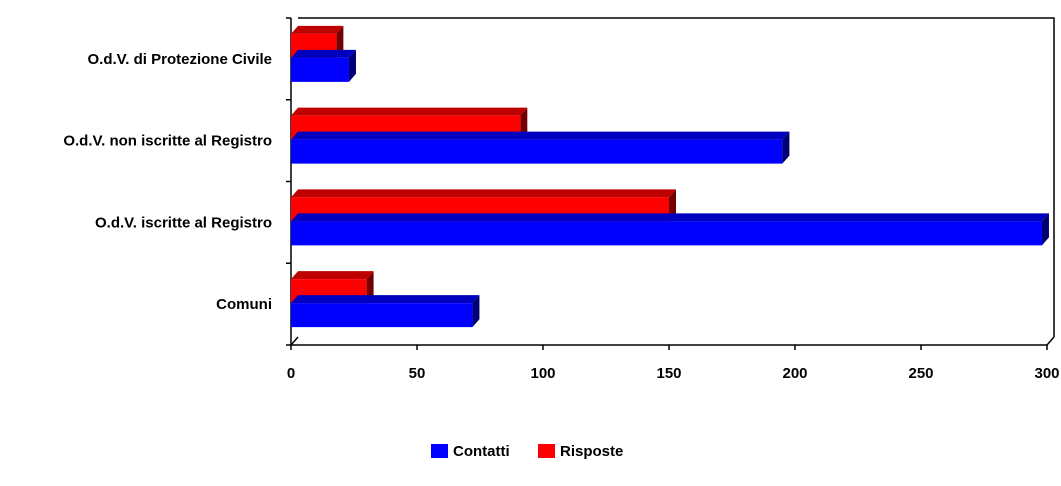 This screenshot has height=486, width=1061. What do you see at coordinates (920, 373) in the screenshot?
I see `x-tick-label: 250` at bounding box center [920, 373].